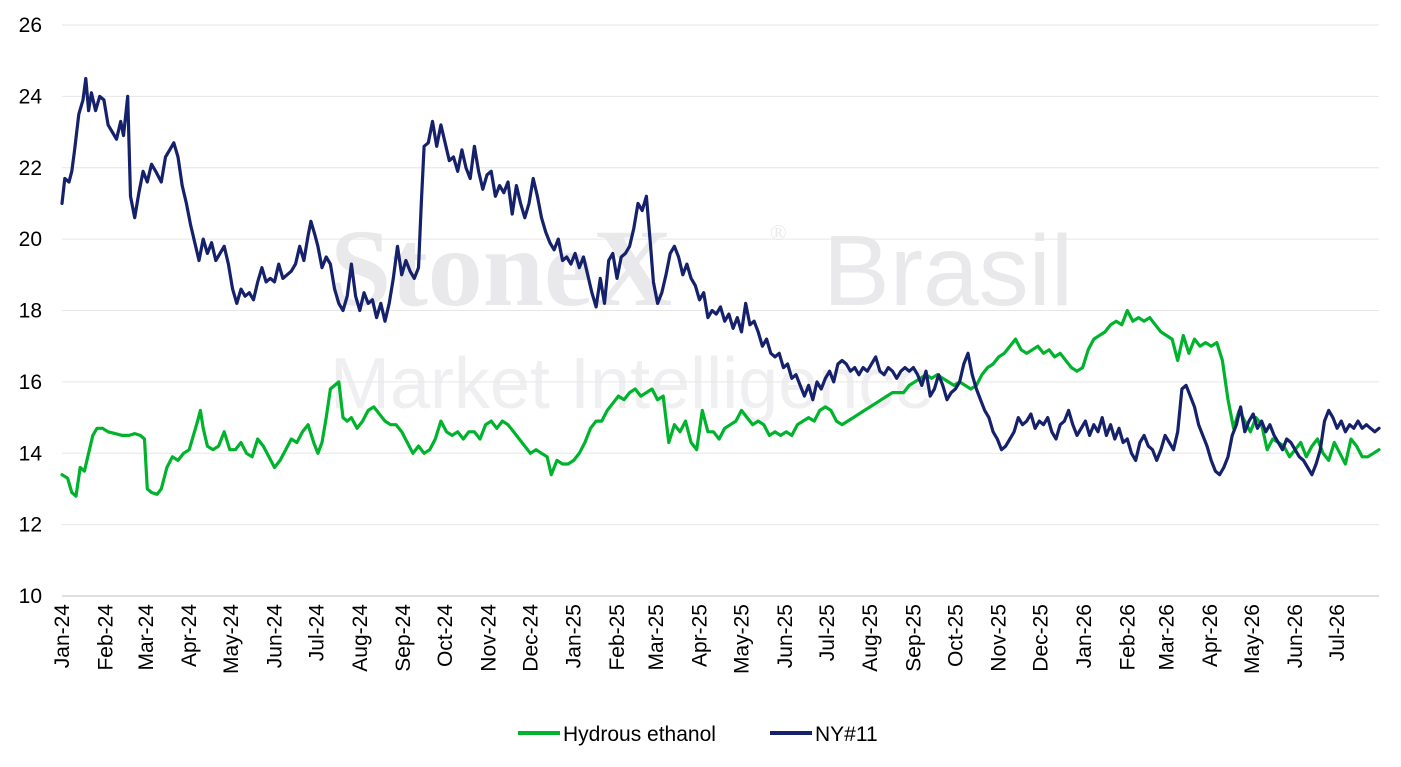  Describe the element at coordinates (574, 636) in the screenshot. I see `x-tick-label: Jan-25` at that location.